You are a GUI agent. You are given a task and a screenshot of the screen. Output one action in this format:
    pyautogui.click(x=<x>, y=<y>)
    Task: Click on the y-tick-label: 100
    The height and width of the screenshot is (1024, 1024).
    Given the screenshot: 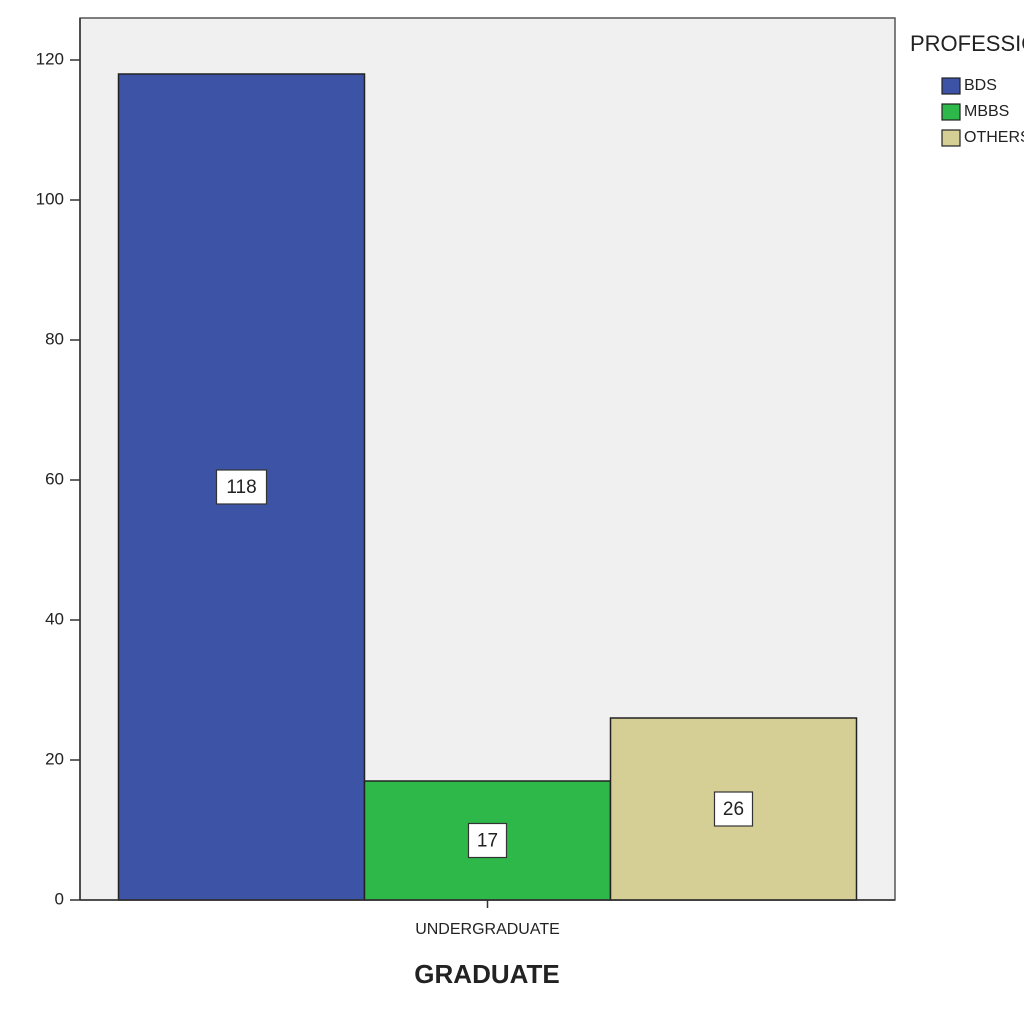 What is the action you would take?
    pyautogui.click(x=50, y=198)
    